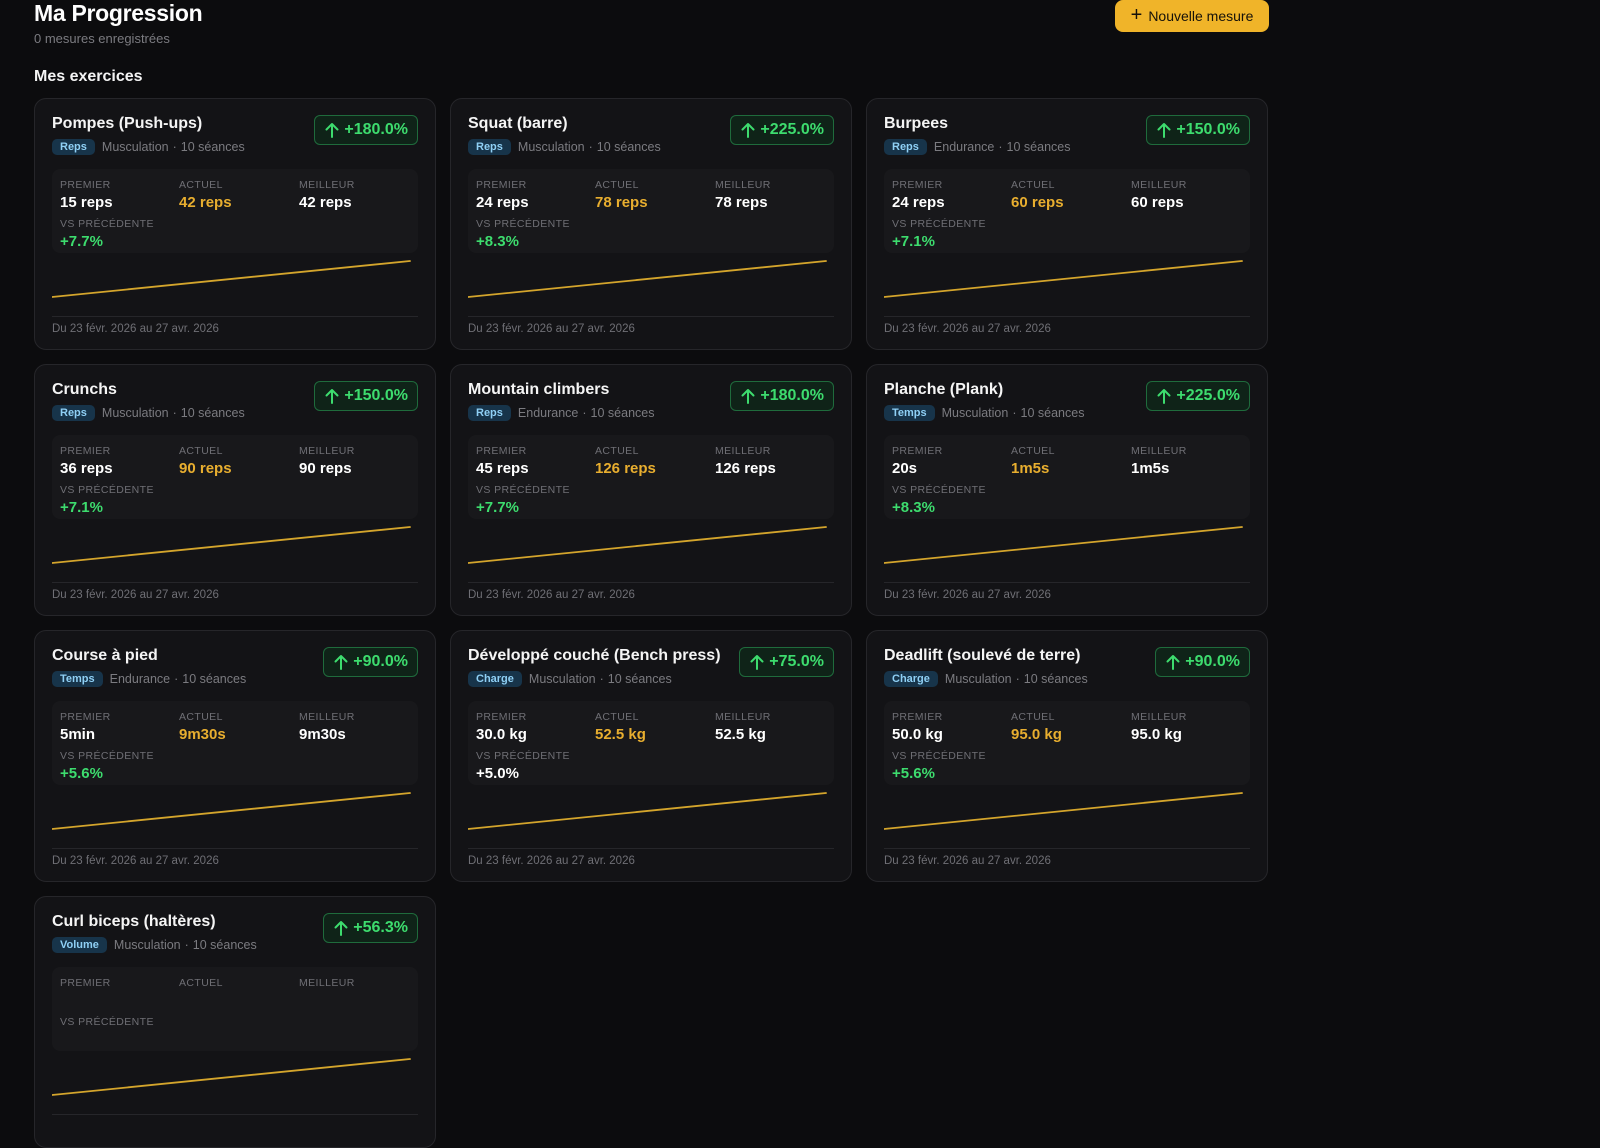 This screenshot has height=1148, width=1600. I want to click on arrow-up-icon, so click(332, 396).